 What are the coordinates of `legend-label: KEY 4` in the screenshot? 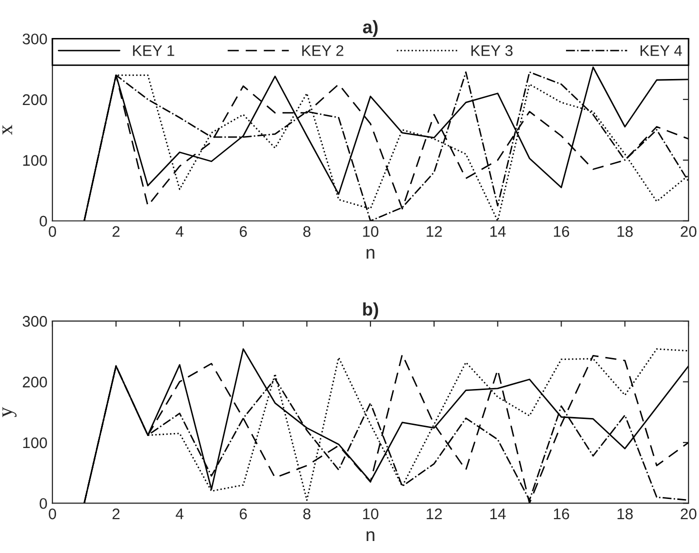 It's located at (661, 50).